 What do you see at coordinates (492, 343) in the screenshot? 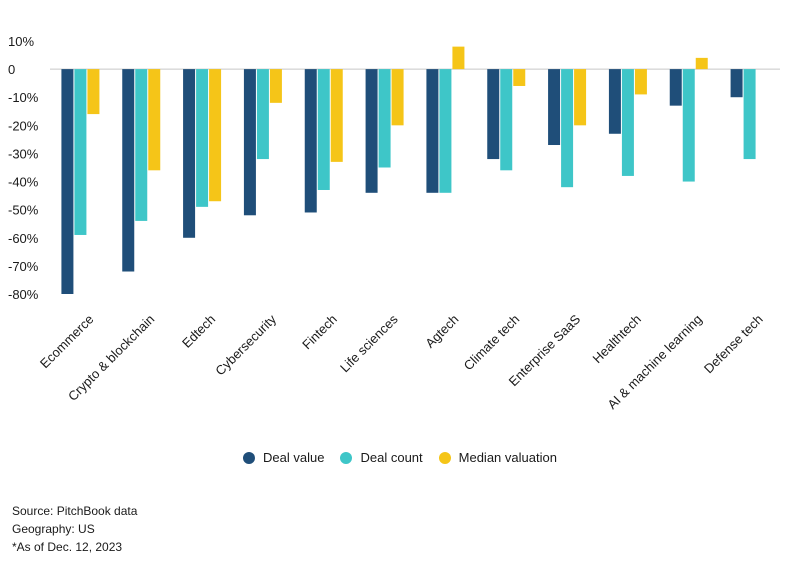
I see `x-tick-label: Climate tech` at bounding box center [492, 343].